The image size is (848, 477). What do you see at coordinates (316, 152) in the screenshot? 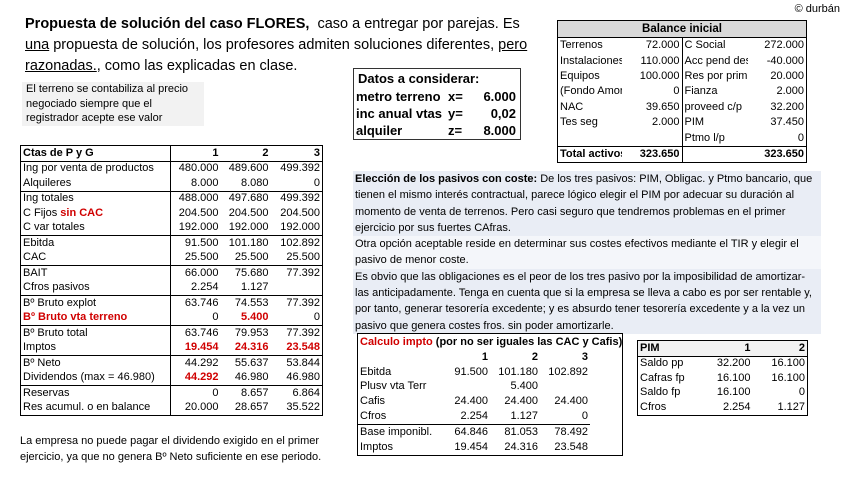
I see `table-cell: 3` at bounding box center [316, 152].